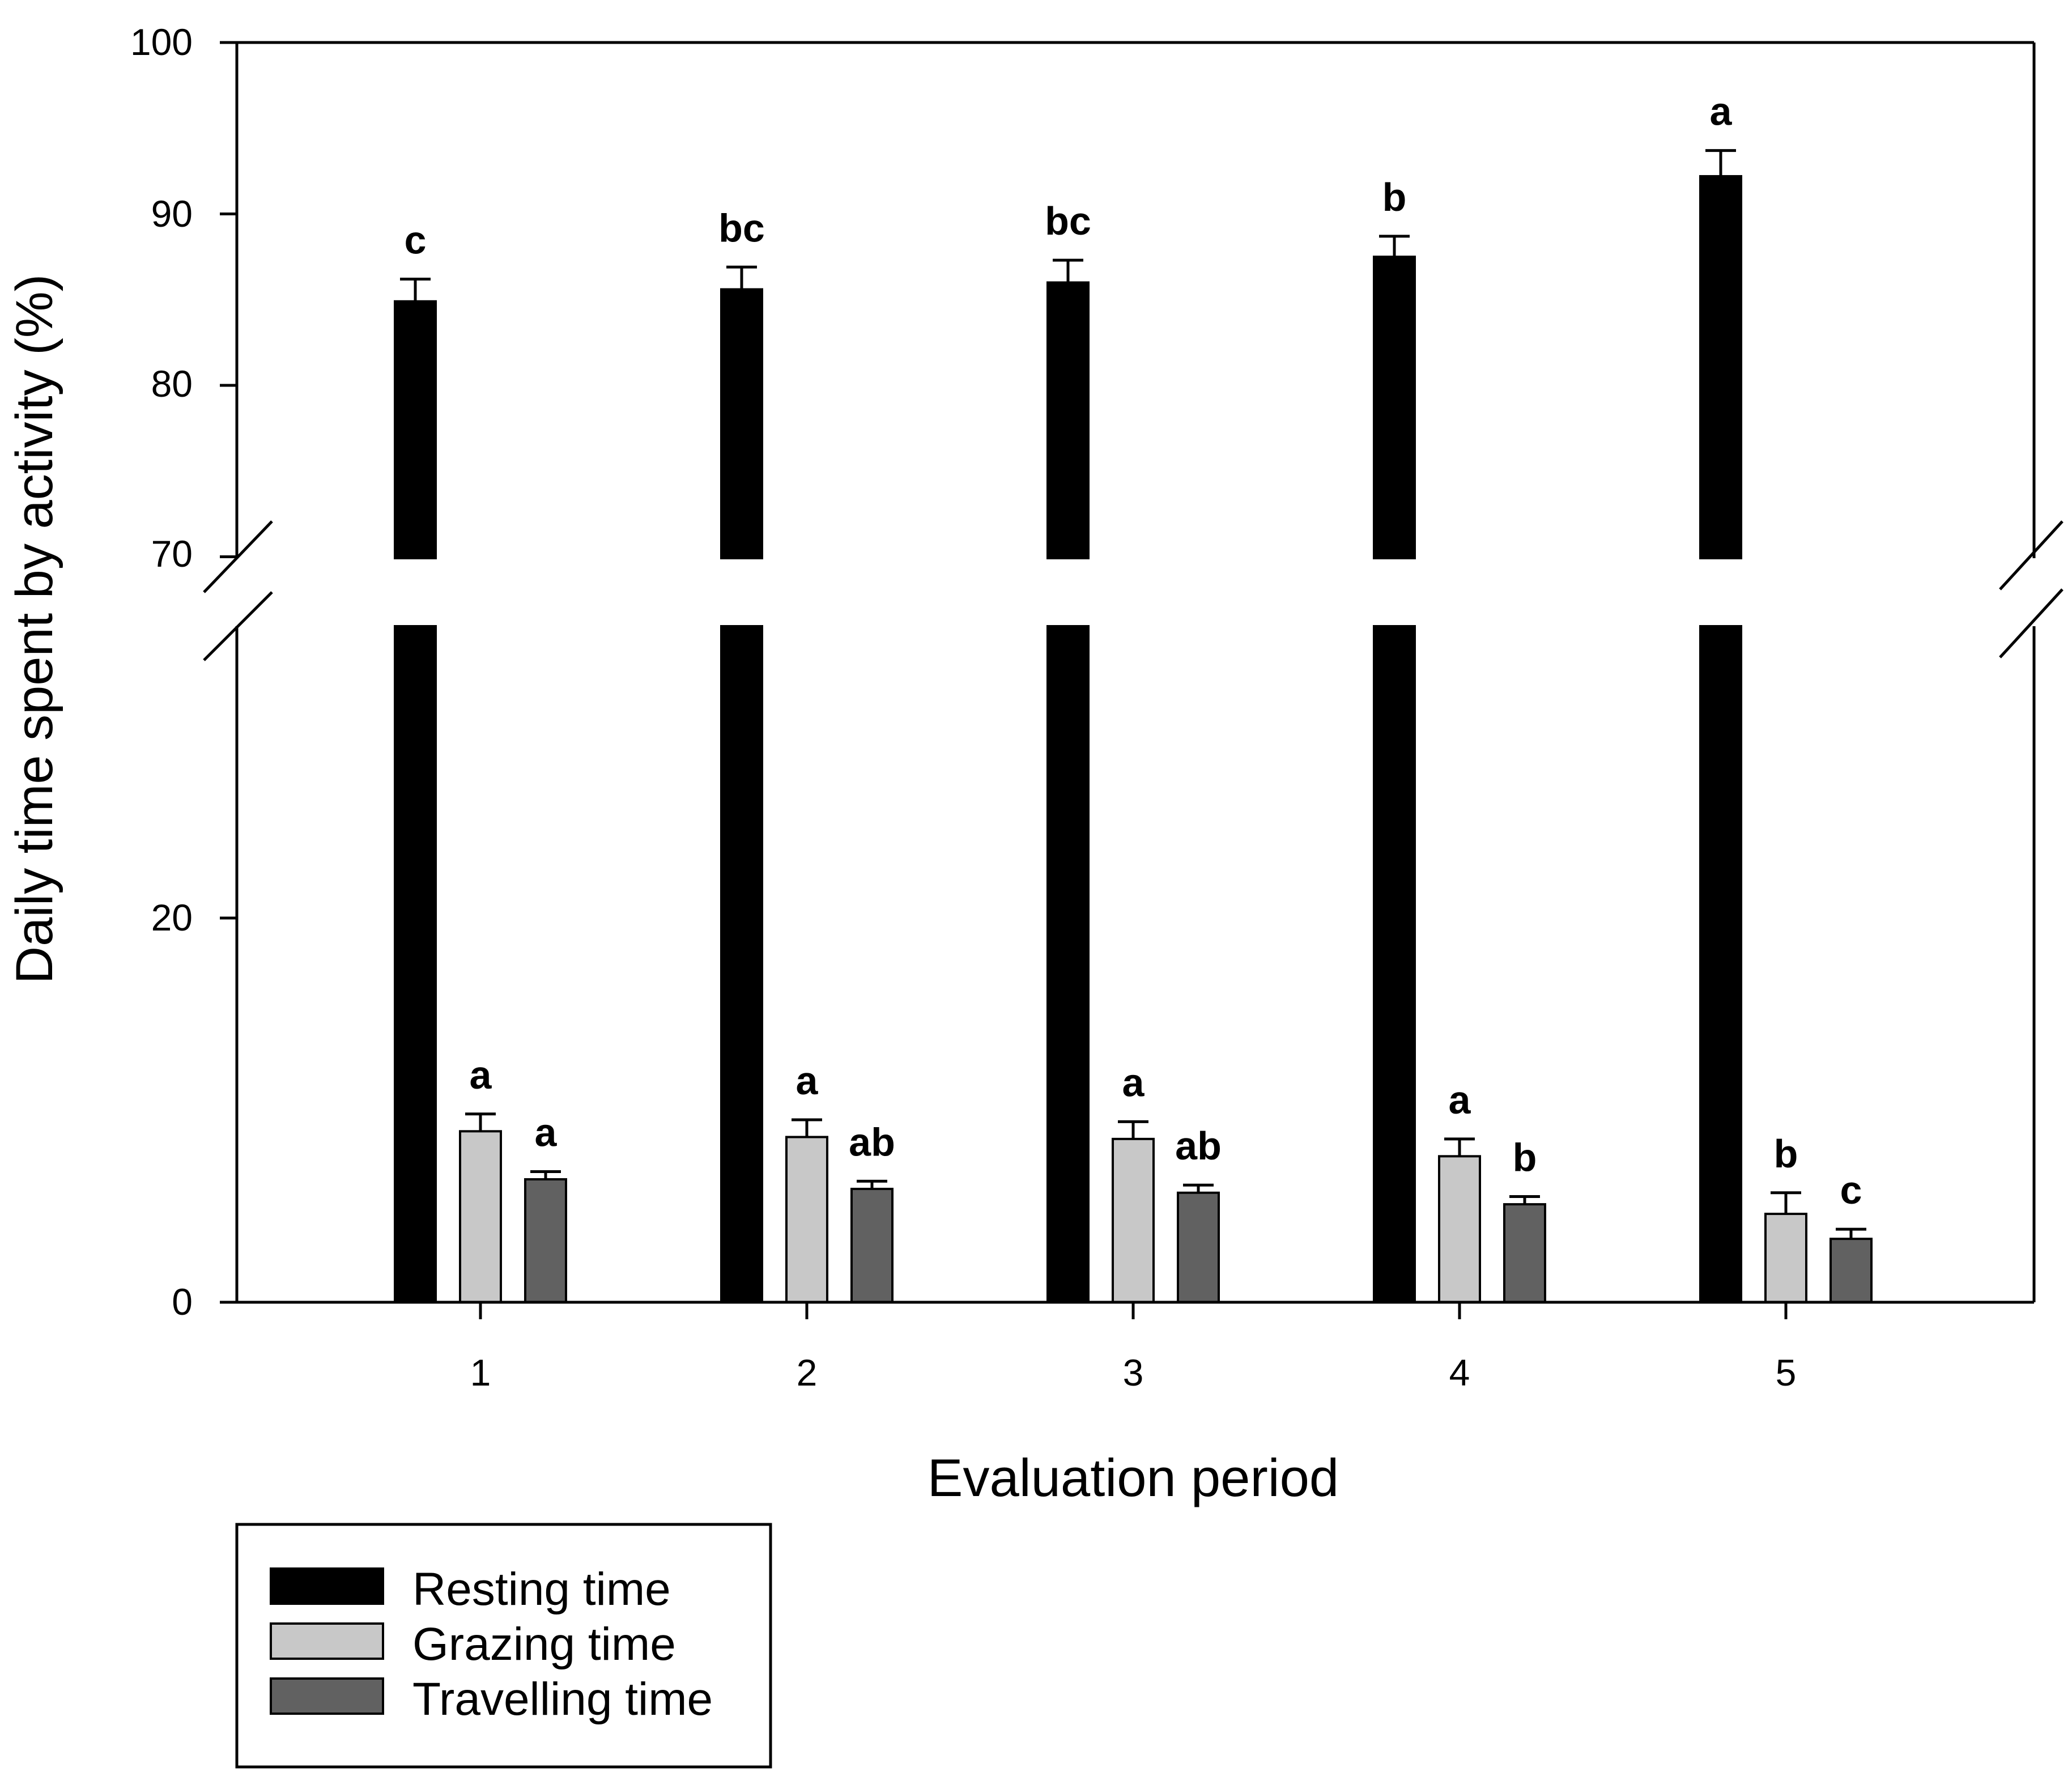  What do you see at coordinates (808, 1372) in the screenshot?
I see `x-tick-label-2: 2` at bounding box center [808, 1372].